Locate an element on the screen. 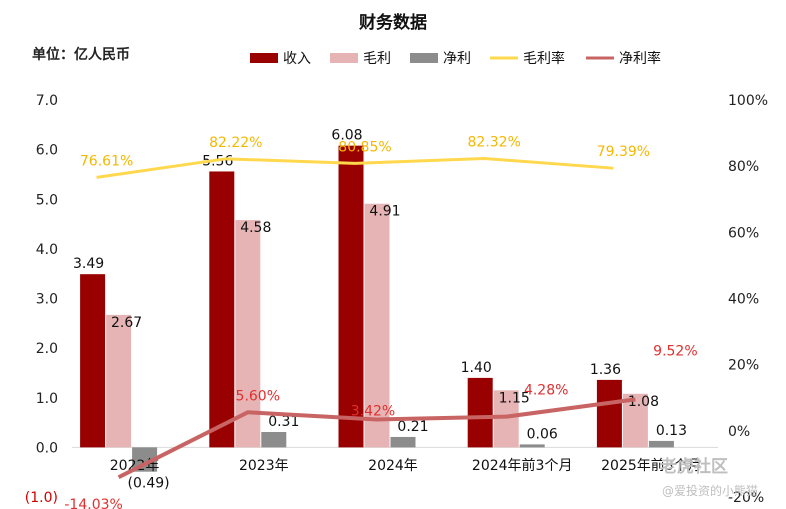  bar-data-label: 0.31 is located at coordinates (283, 422).